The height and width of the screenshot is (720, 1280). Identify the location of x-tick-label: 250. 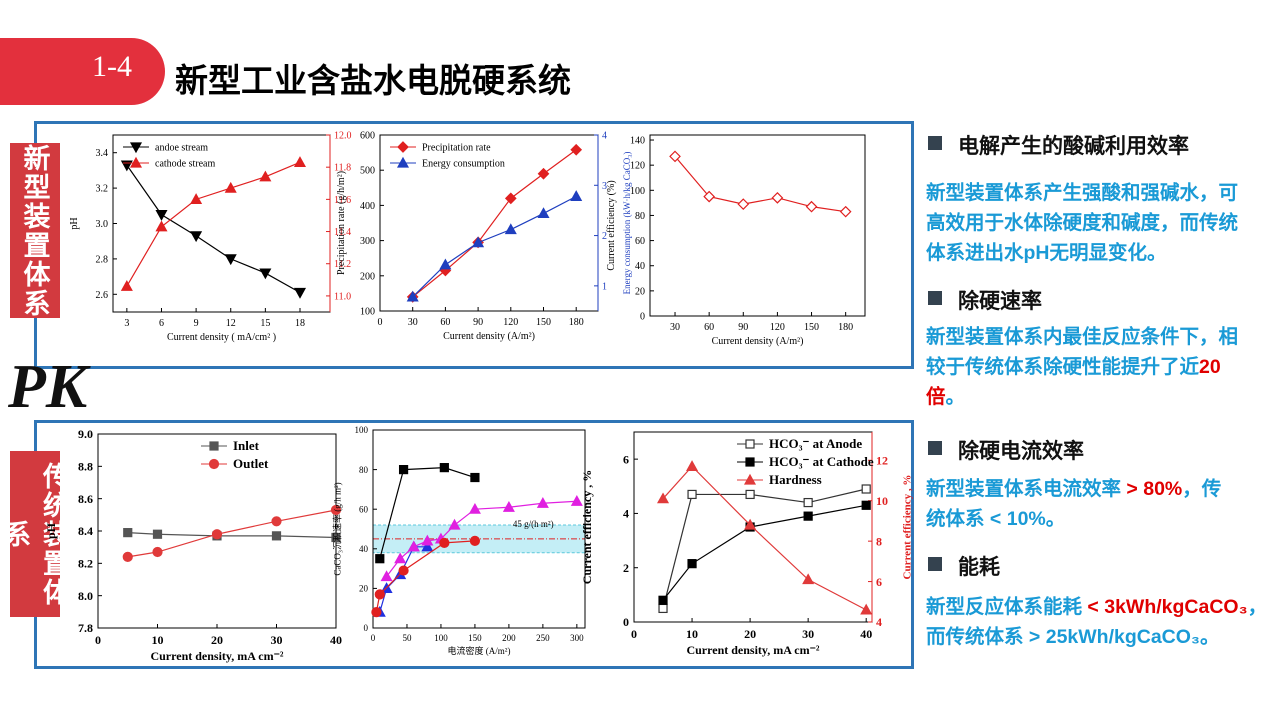
(543, 638).